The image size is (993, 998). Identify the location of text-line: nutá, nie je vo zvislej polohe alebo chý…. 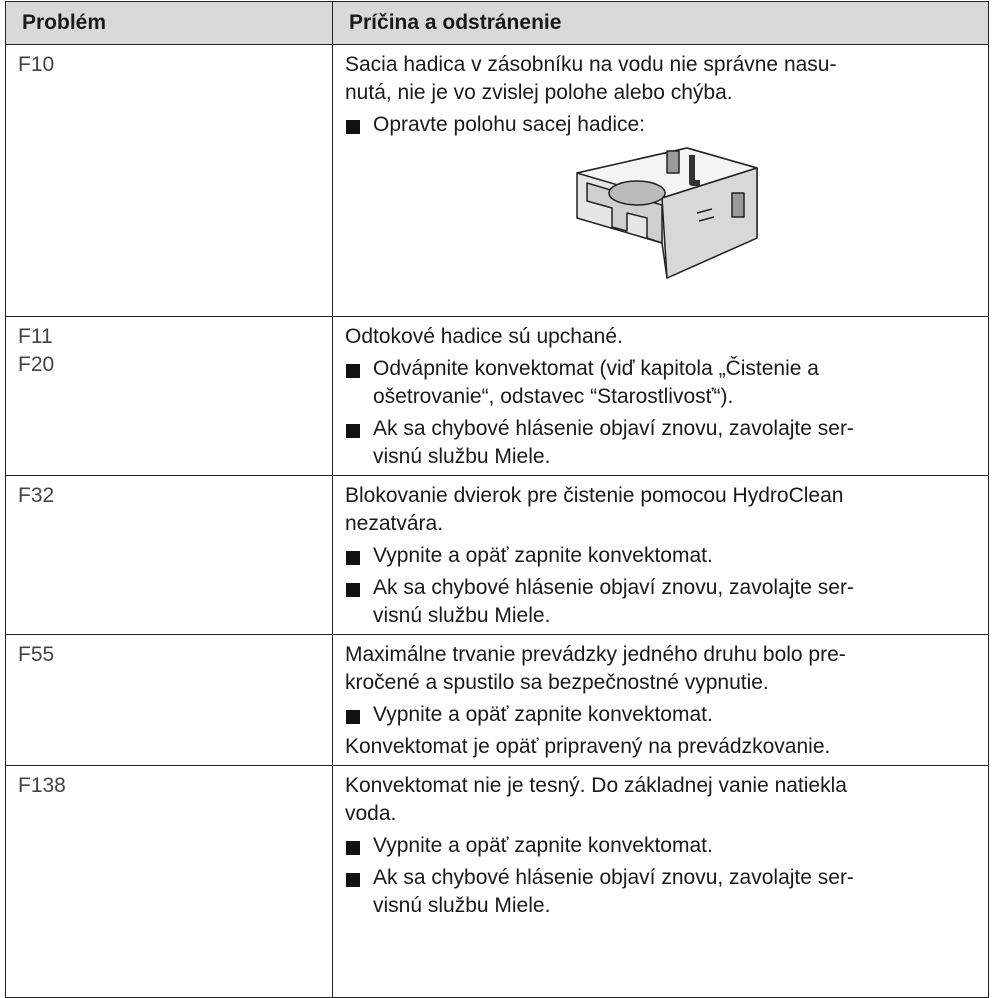
(539, 92).